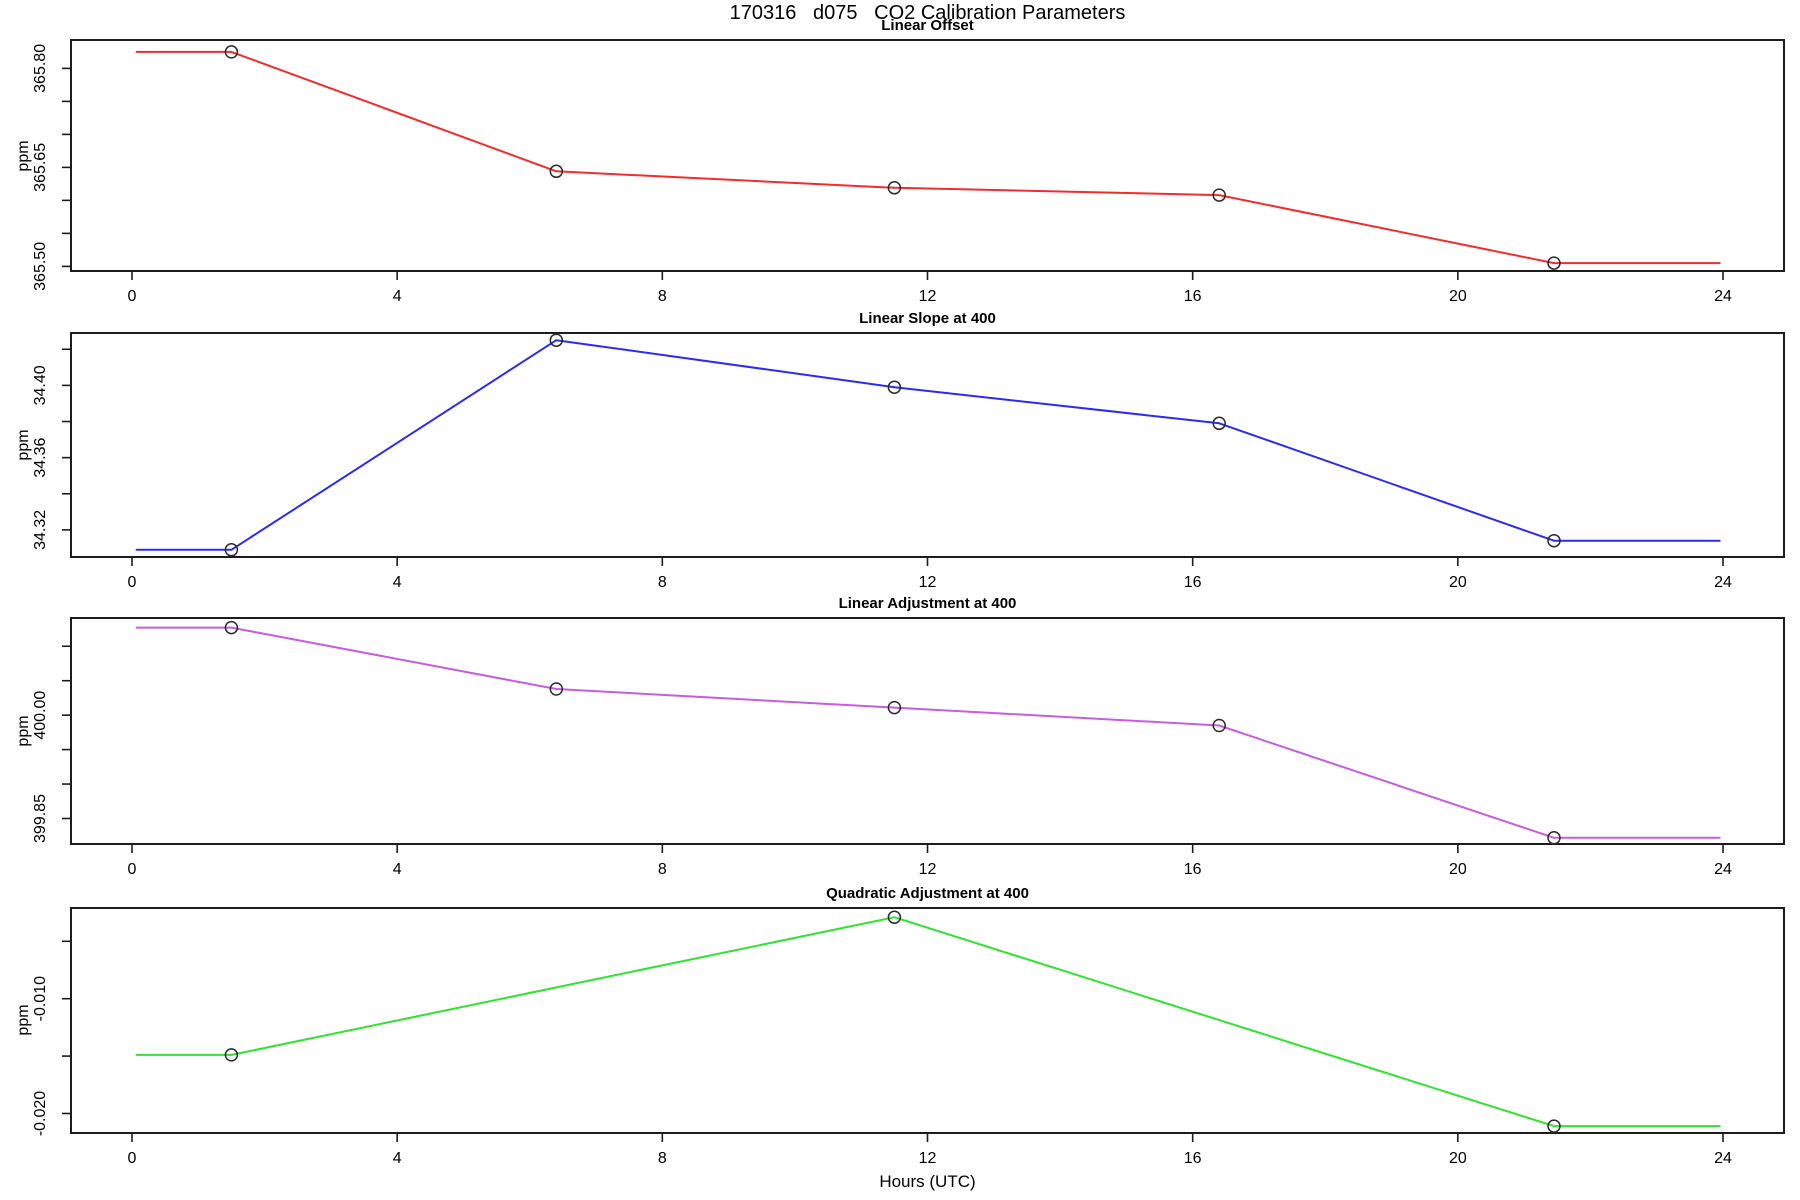 This screenshot has width=1800, height=1200. Describe the element at coordinates (40, 458) in the screenshot. I see `y-tick-label: 34.36` at that location.